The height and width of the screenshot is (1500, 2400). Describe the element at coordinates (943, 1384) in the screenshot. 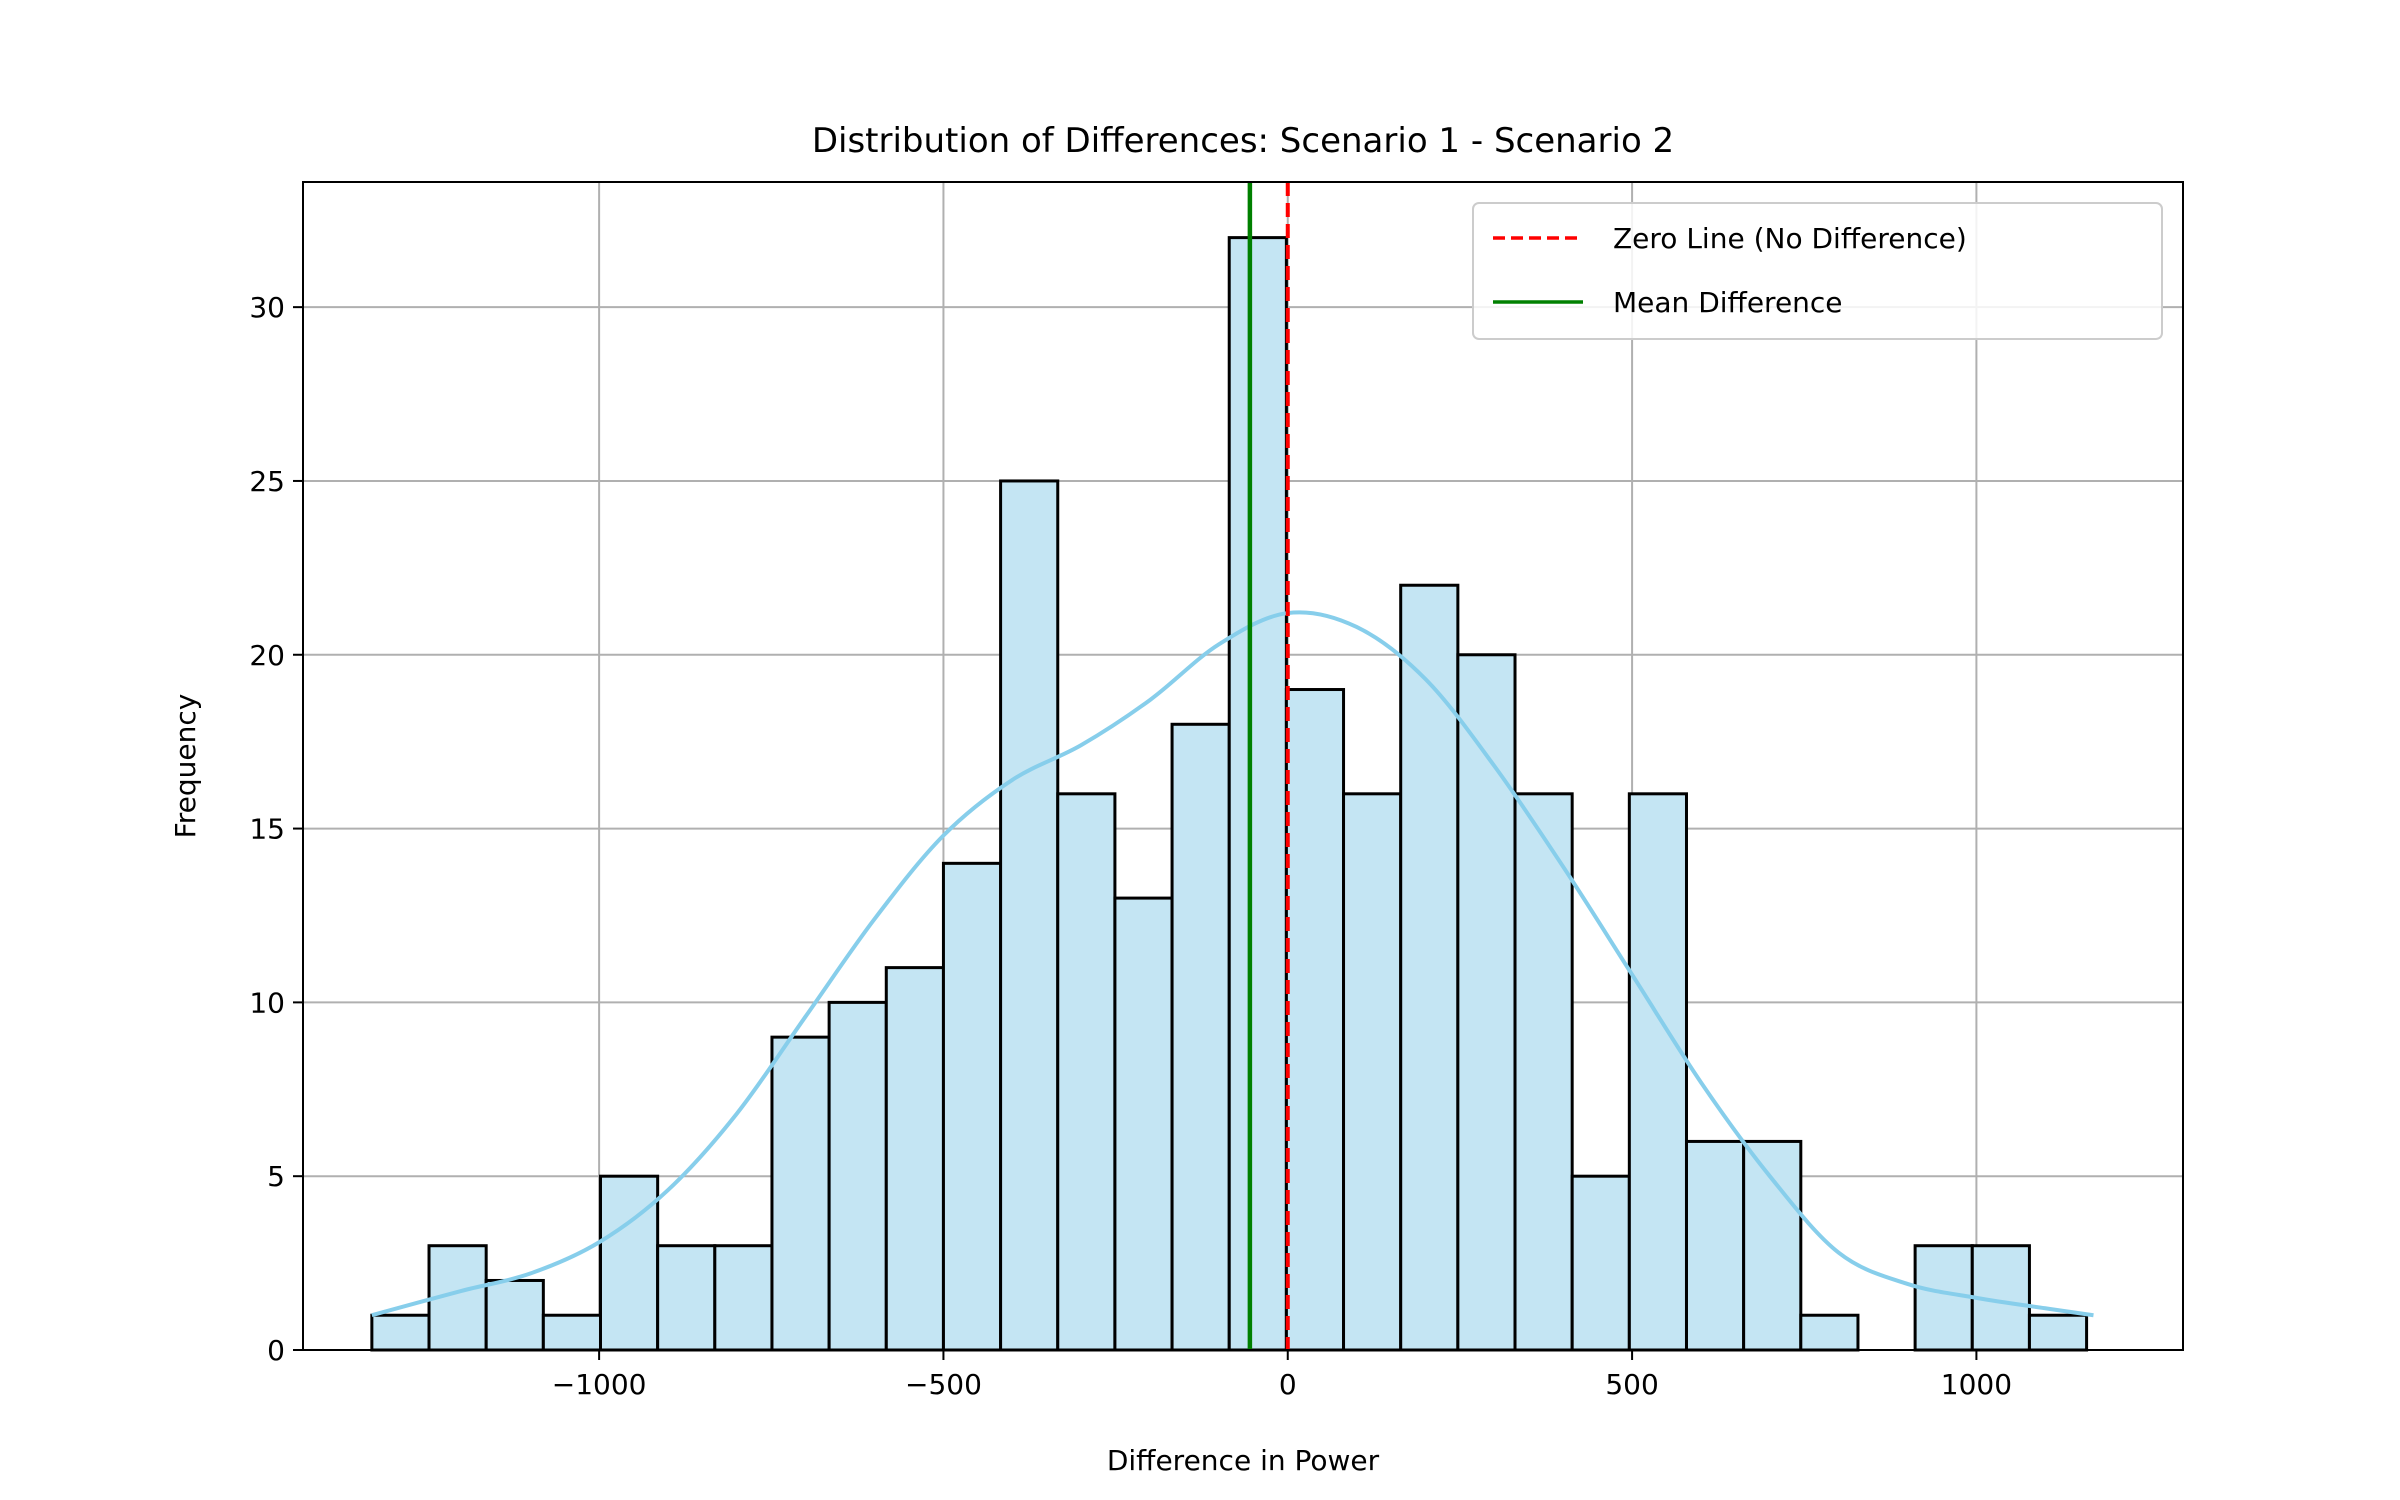

I see `x-tick-label: −500` at that location.